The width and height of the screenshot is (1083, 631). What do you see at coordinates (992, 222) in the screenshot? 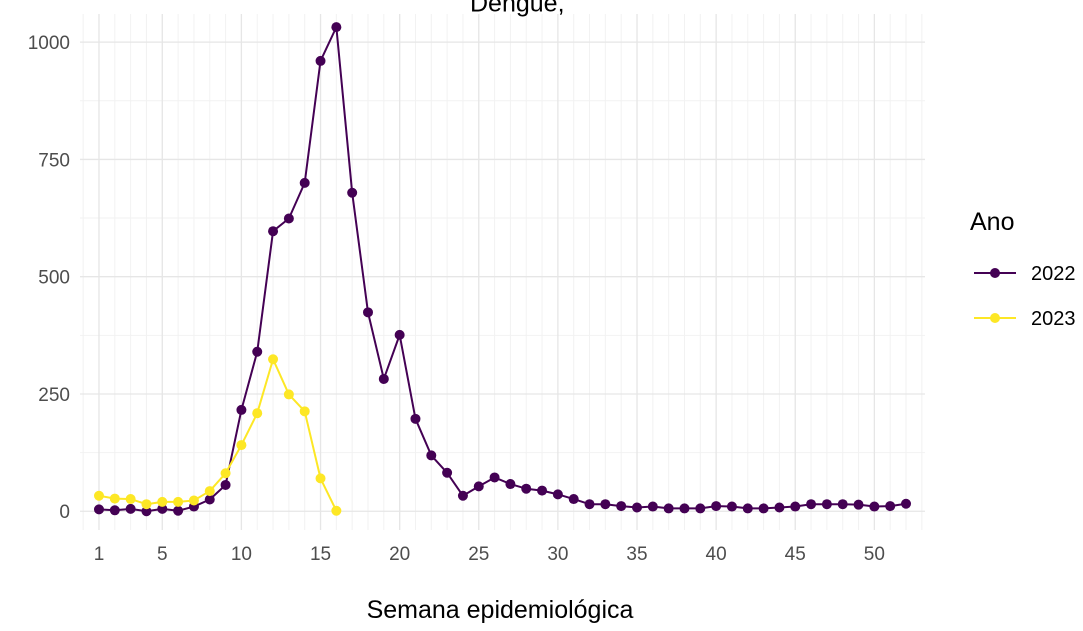
I see `legend-title: Ano` at bounding box center [992, 222].